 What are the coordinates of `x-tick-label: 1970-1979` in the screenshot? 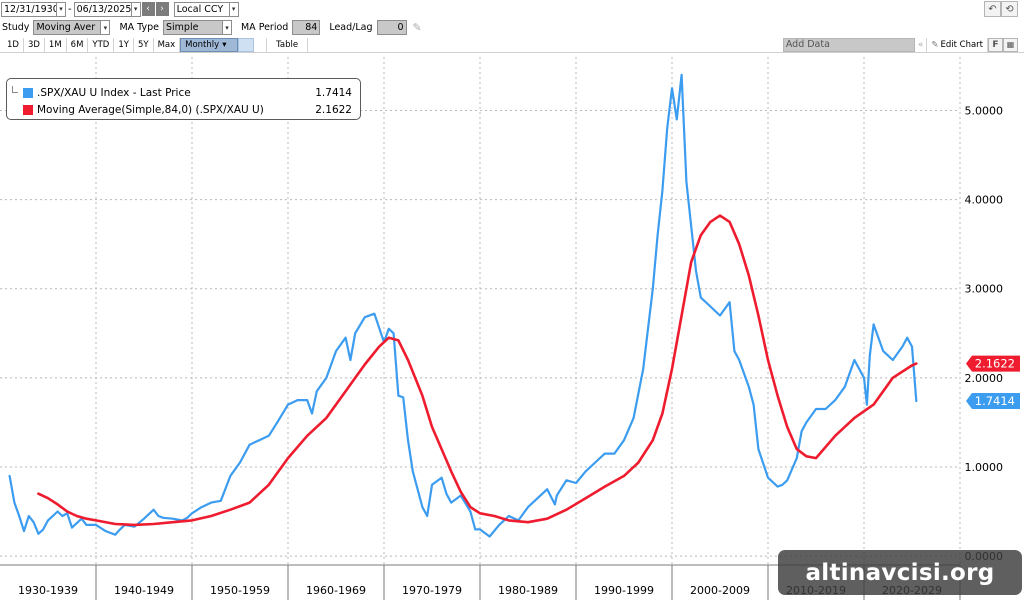 It's located at (432, 590).